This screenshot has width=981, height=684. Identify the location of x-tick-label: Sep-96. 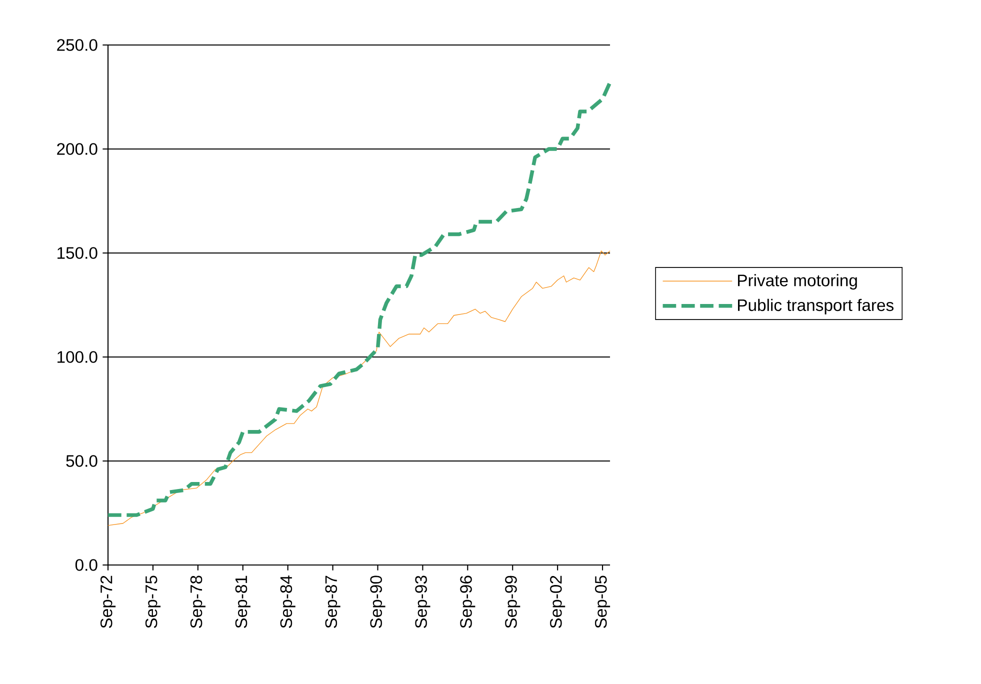
(468, 602).